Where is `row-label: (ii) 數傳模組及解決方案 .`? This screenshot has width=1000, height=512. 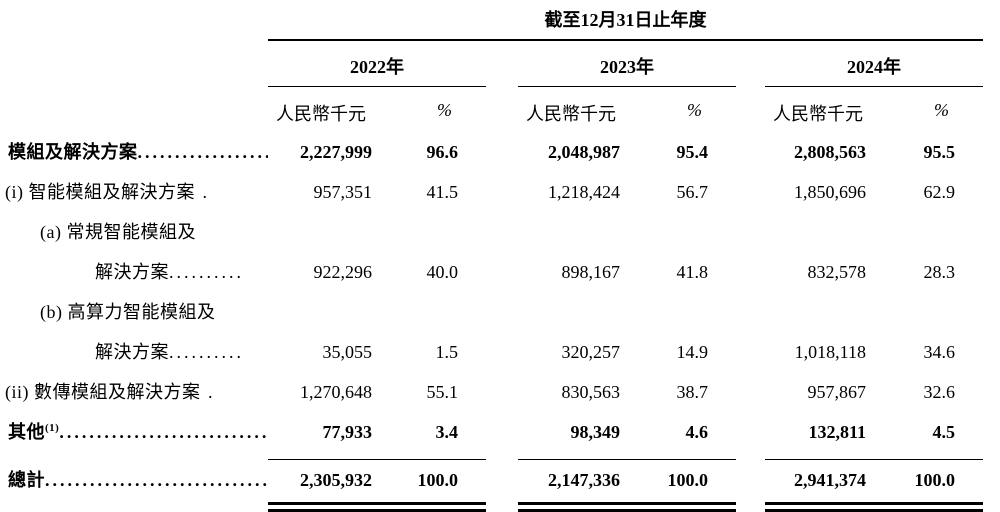
row-label: (ii) 數傳模組及解決方案 . is located at coordinates (134, 392).